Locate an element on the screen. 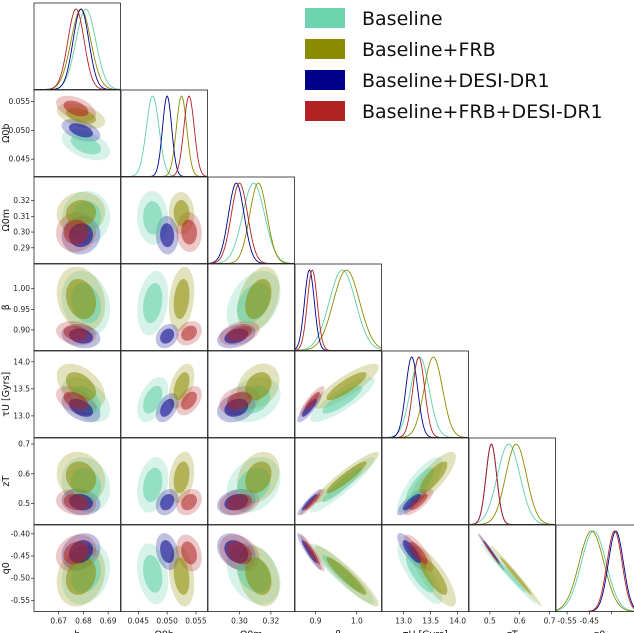 This screenshot has height=633, width=634. panel-om-h is located at coordinates (77, 220).